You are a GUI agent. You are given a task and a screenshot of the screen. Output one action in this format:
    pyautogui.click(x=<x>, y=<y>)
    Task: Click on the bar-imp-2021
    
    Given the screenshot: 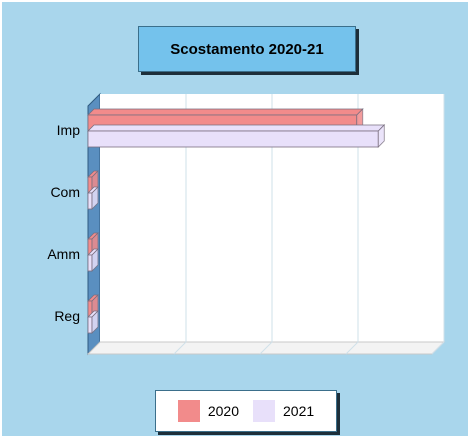 What is the action you would take?
    pyautogui.click(x=233, y=139)
    